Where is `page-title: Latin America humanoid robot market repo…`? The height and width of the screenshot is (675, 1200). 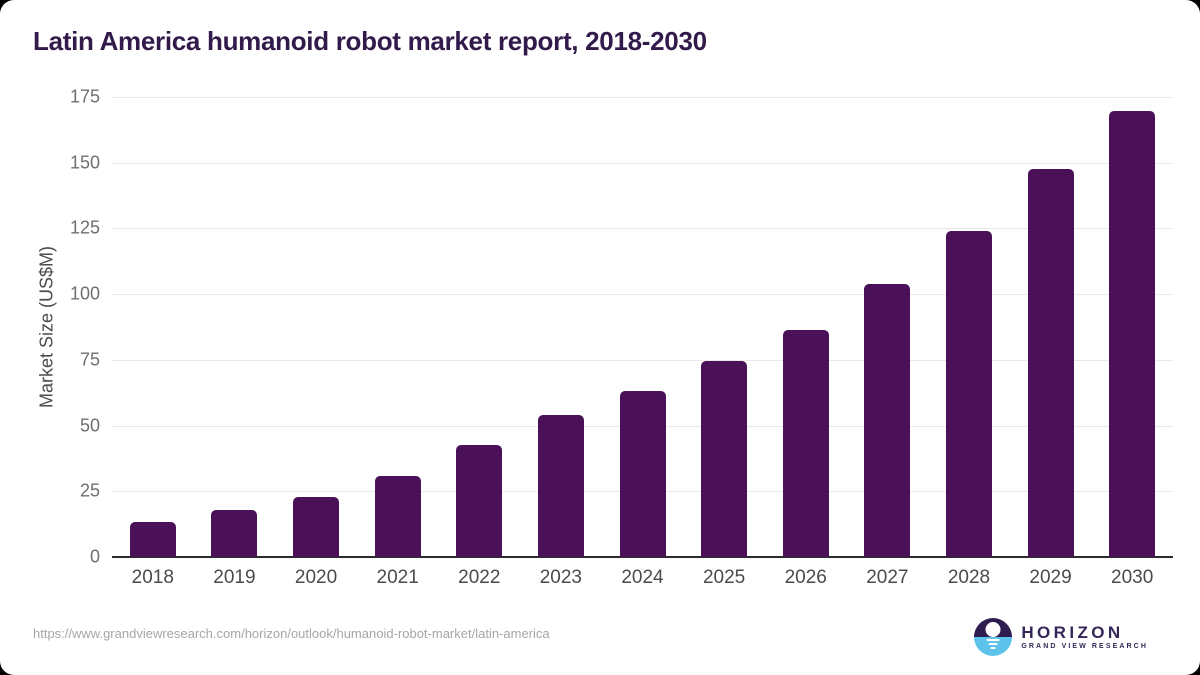
page-title: Latin America humanoid robot market repo… is located at coordinates (370, 41).